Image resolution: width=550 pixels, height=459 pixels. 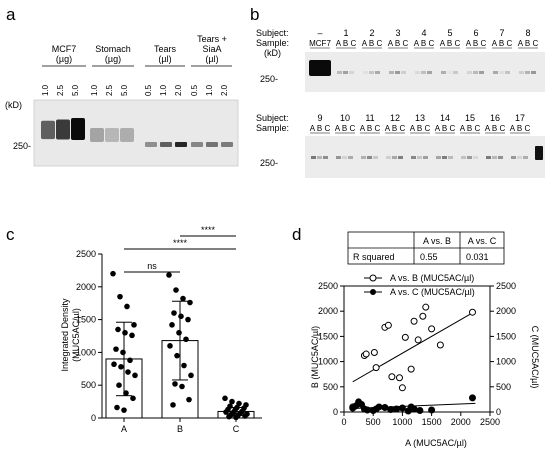 What do you see at coordinates (93, 418) in the screenshot?
I see `c-ytick-label: 0` at bounding box center [93, 418].